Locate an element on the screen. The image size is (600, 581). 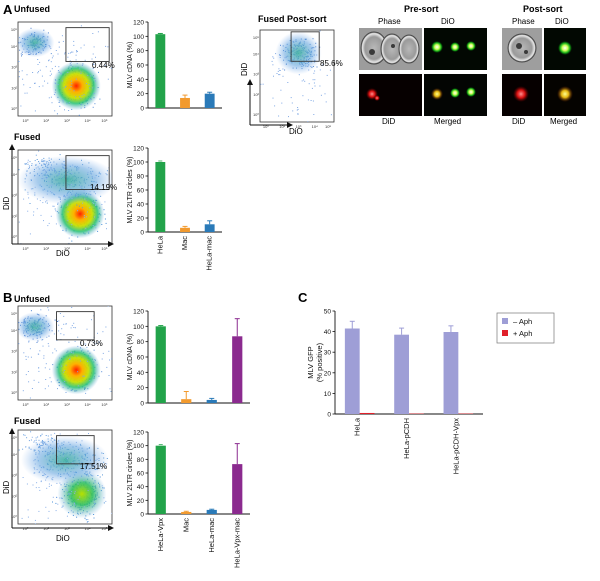
scatter-points is located at coordinates (77, 478).